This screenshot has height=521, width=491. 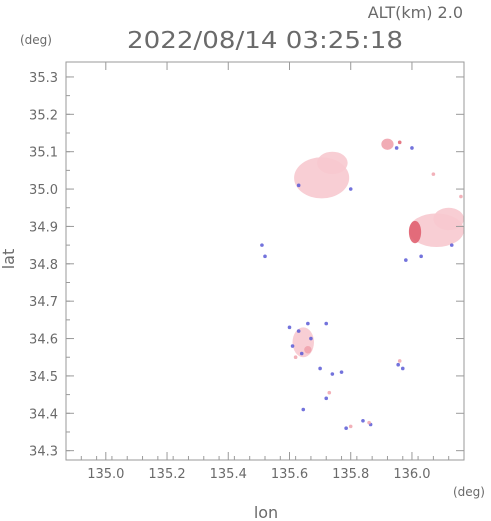 What do you see at coordinates (415, 12) in the screenshot?
I see `altitude-label: ALT(km) 2.0` at bounding box center [415, 12].